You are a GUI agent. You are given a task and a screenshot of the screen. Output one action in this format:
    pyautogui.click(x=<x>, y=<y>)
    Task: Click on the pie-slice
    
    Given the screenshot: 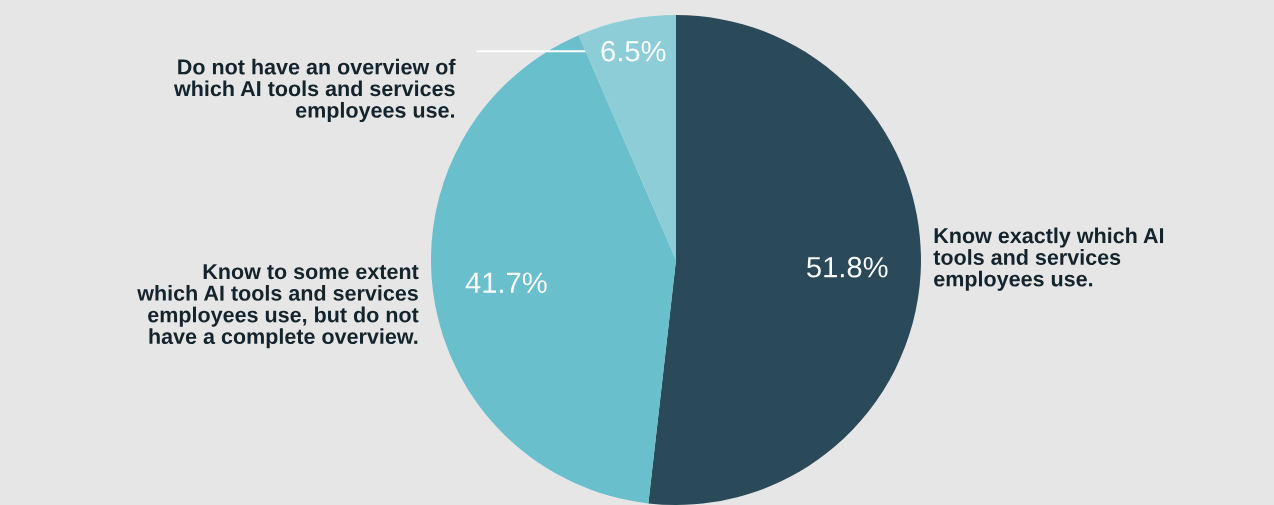 What is the action you would take?
    pyautogui.click(x=627, y=137)
    